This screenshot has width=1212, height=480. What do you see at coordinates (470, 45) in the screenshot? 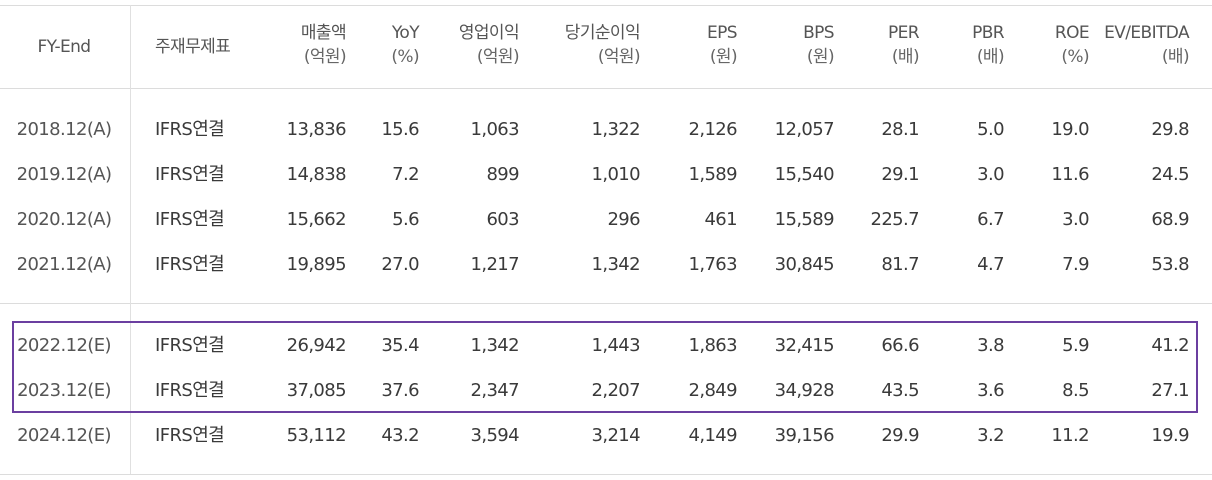
I see `header-operating-profit: 영업이익 (억원)` at bounding box center [470, 45].